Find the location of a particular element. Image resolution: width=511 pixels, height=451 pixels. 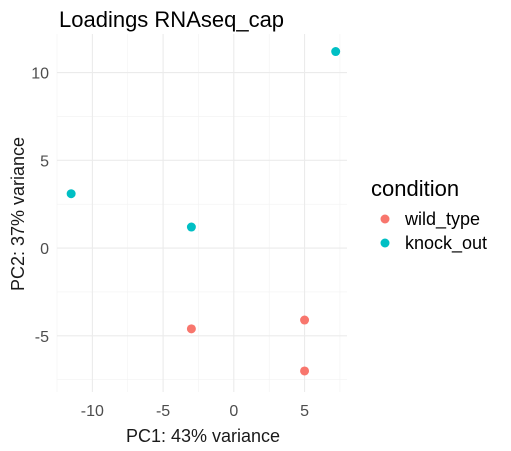

legend-key-wild_type is located at coordinates (385, 219).